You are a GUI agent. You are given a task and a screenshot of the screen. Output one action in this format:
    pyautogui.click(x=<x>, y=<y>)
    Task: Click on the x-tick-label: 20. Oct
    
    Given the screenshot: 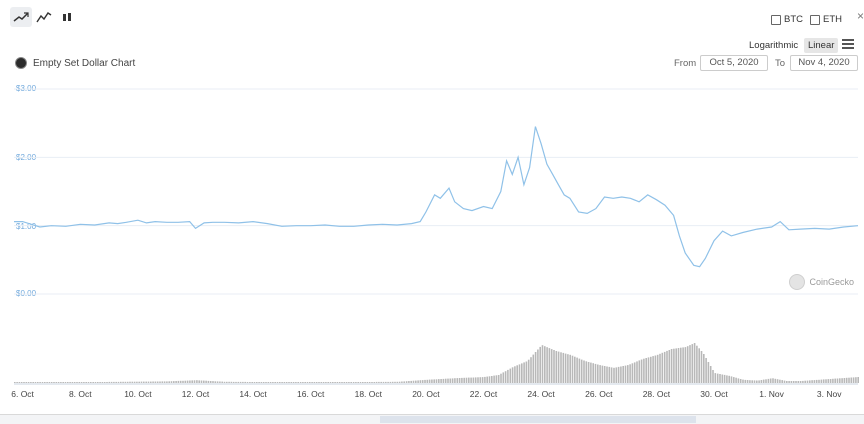 What is the action you would take?
    pyautogui.click(x=426, y=394)
    